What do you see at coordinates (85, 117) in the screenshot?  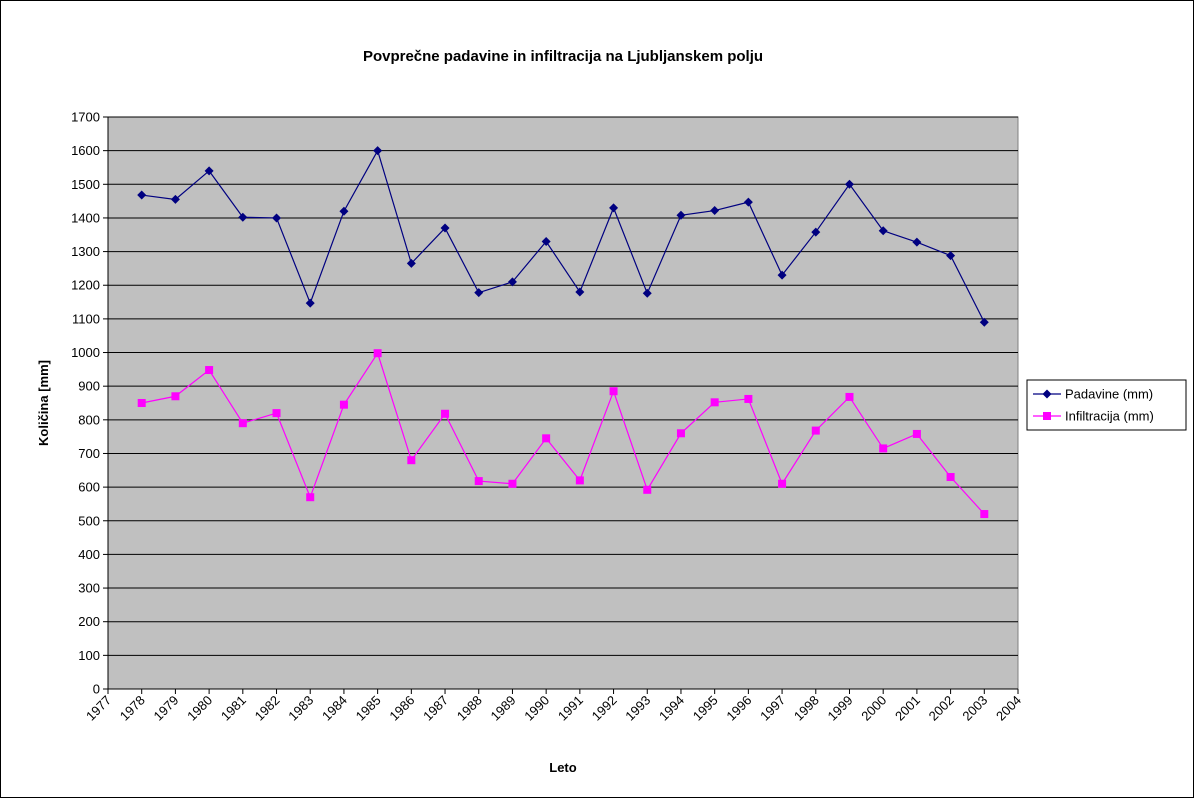 I see `y-tick-label: 1700` at bounding box center [85, 117].